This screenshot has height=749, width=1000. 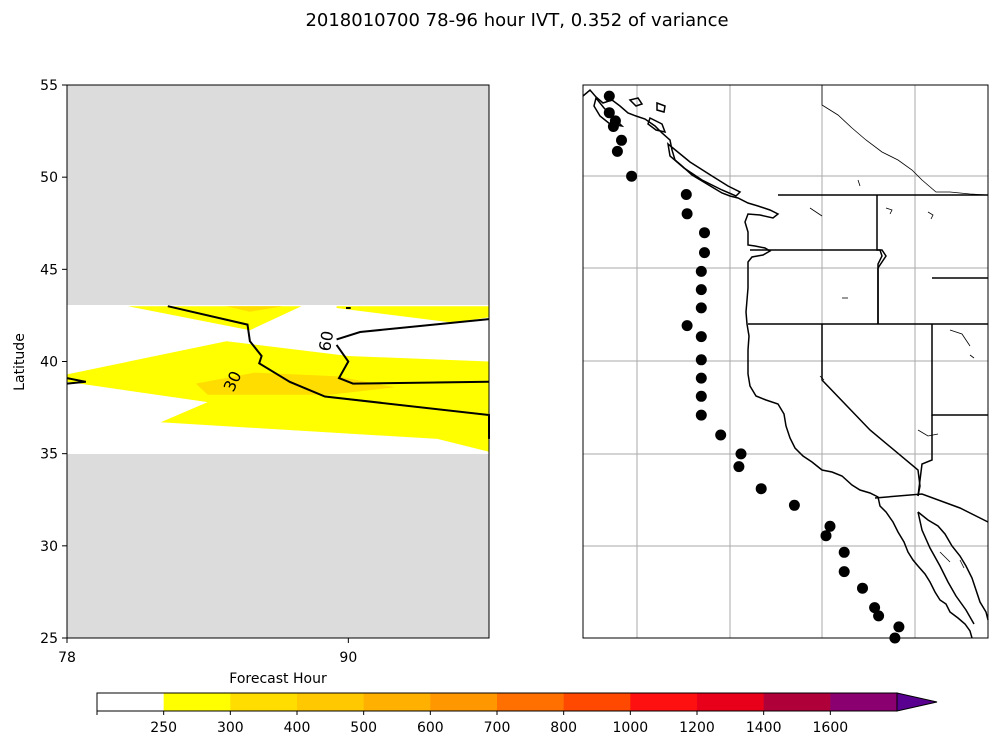 I want to click on border-or-wa, so click(x=816, y=286).